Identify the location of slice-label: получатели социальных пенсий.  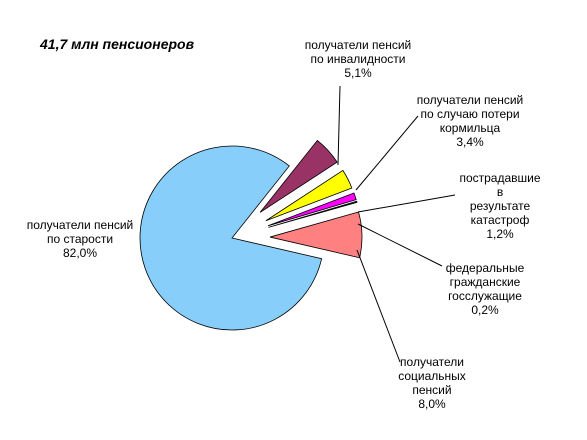
(432, 376).